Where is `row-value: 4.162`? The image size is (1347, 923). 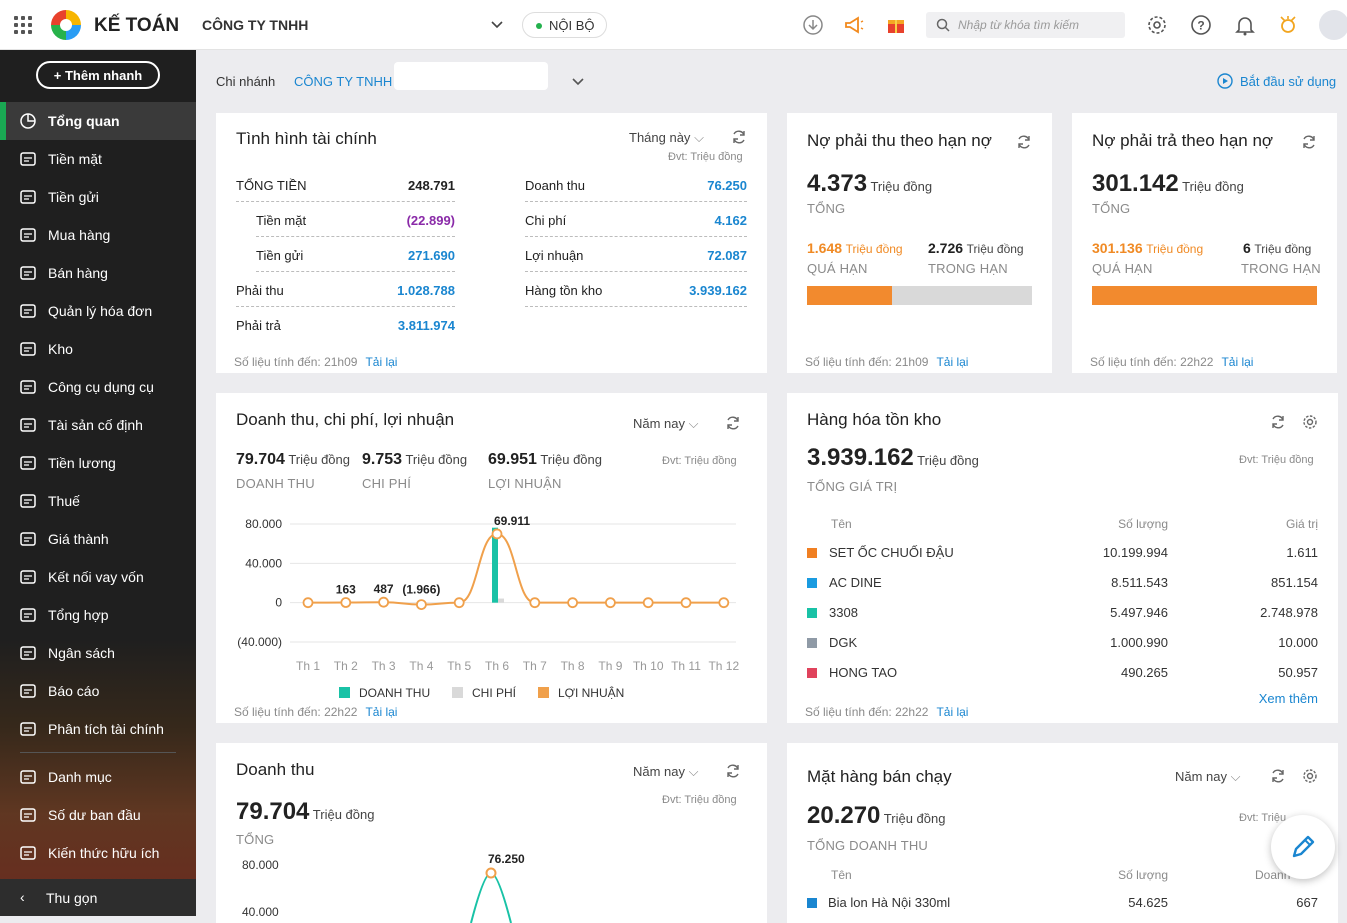
row-value: 4.162 is located at coordinates (730, 220).